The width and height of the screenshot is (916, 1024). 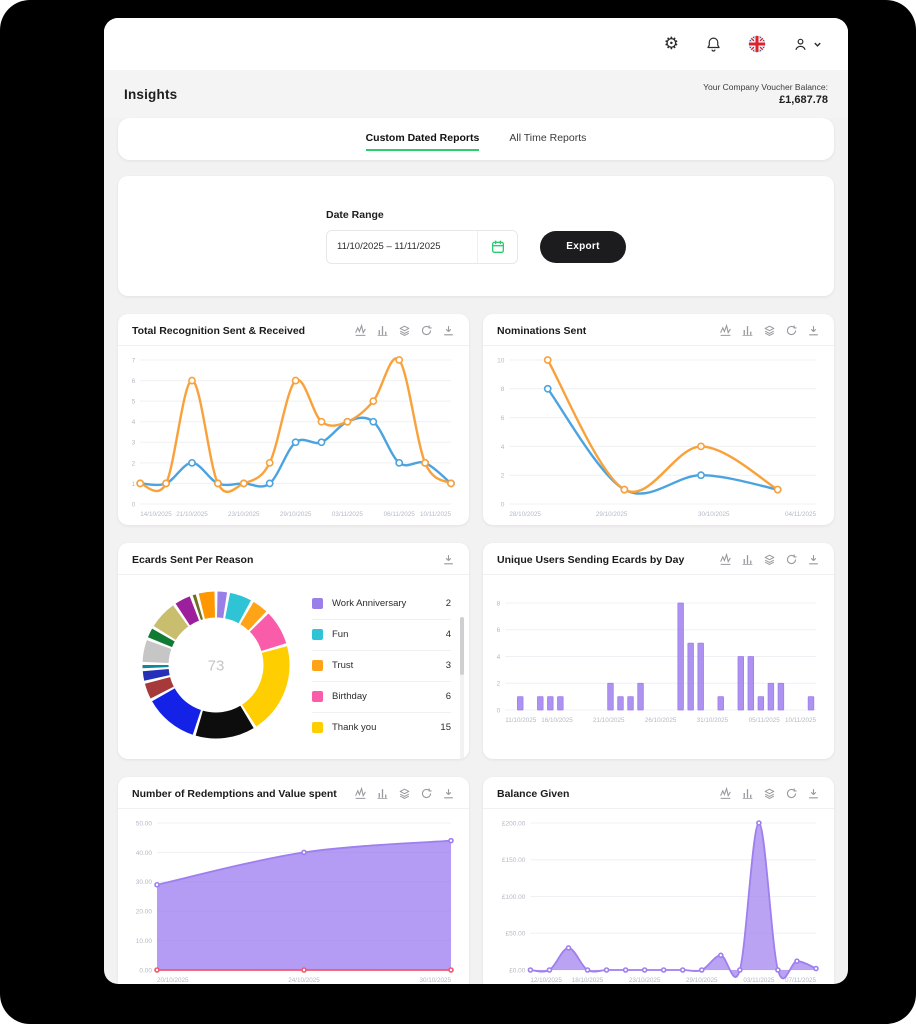 I want to click on notifications-icon, so click(x=713, y=44).